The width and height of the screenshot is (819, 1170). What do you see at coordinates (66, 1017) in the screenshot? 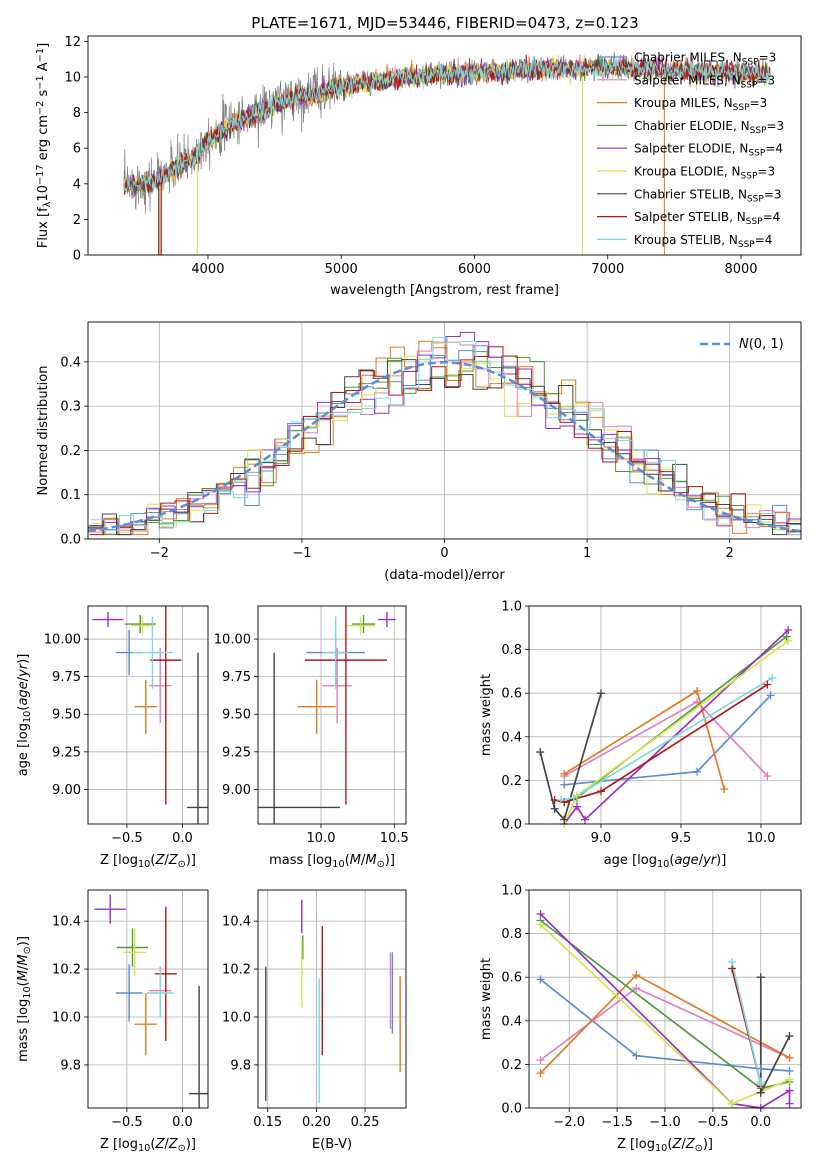
I see `y-tick-label: 10.0` at bounding box center [66, 1017].